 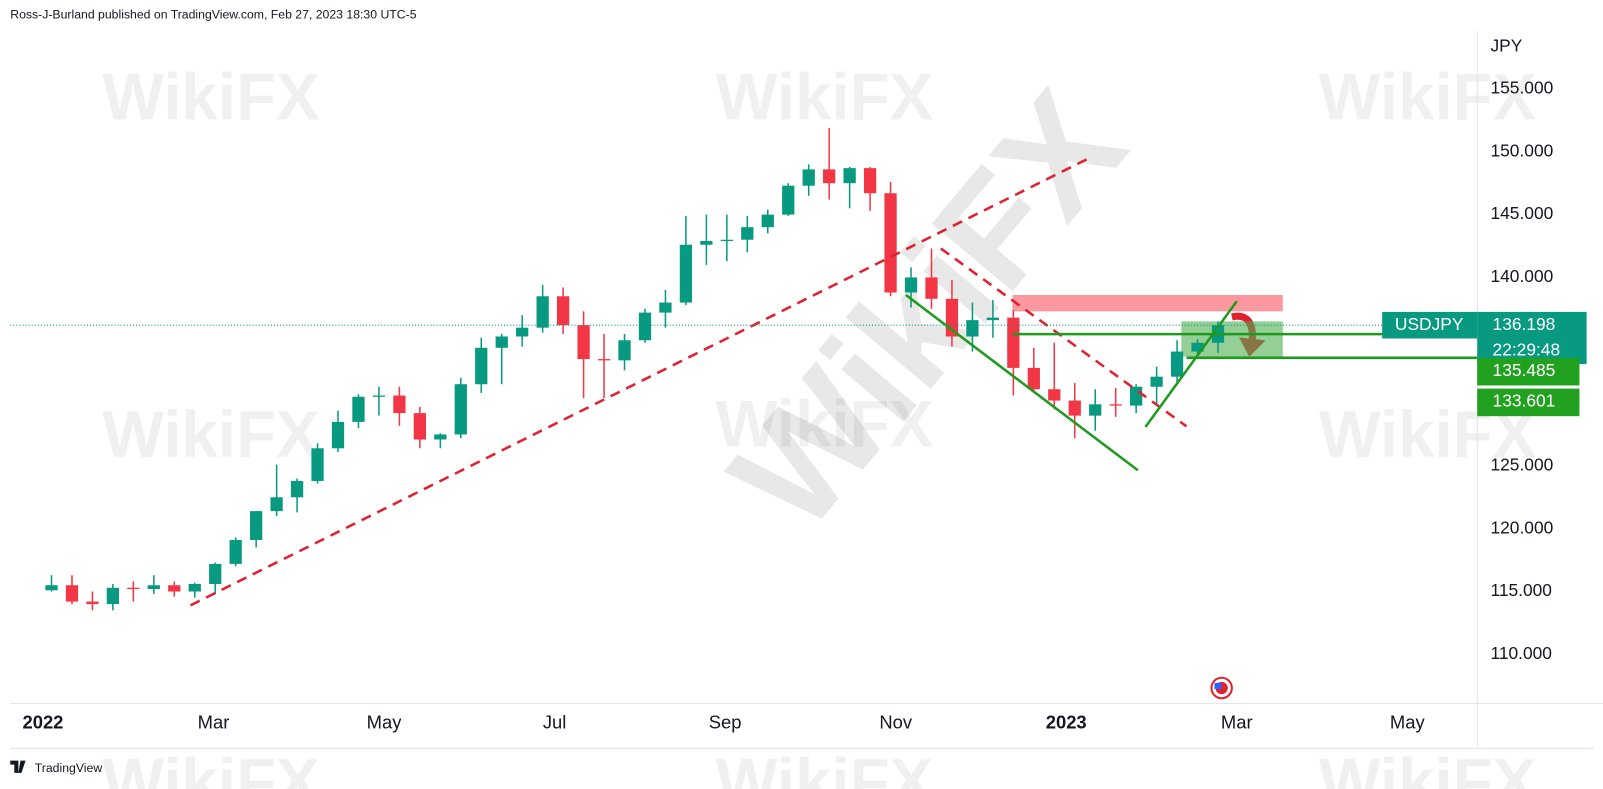 What do you see at coordinates (1507, 46) in the screenshot?
I see `currency-label: JPY` at bounding box center [1507, 46].